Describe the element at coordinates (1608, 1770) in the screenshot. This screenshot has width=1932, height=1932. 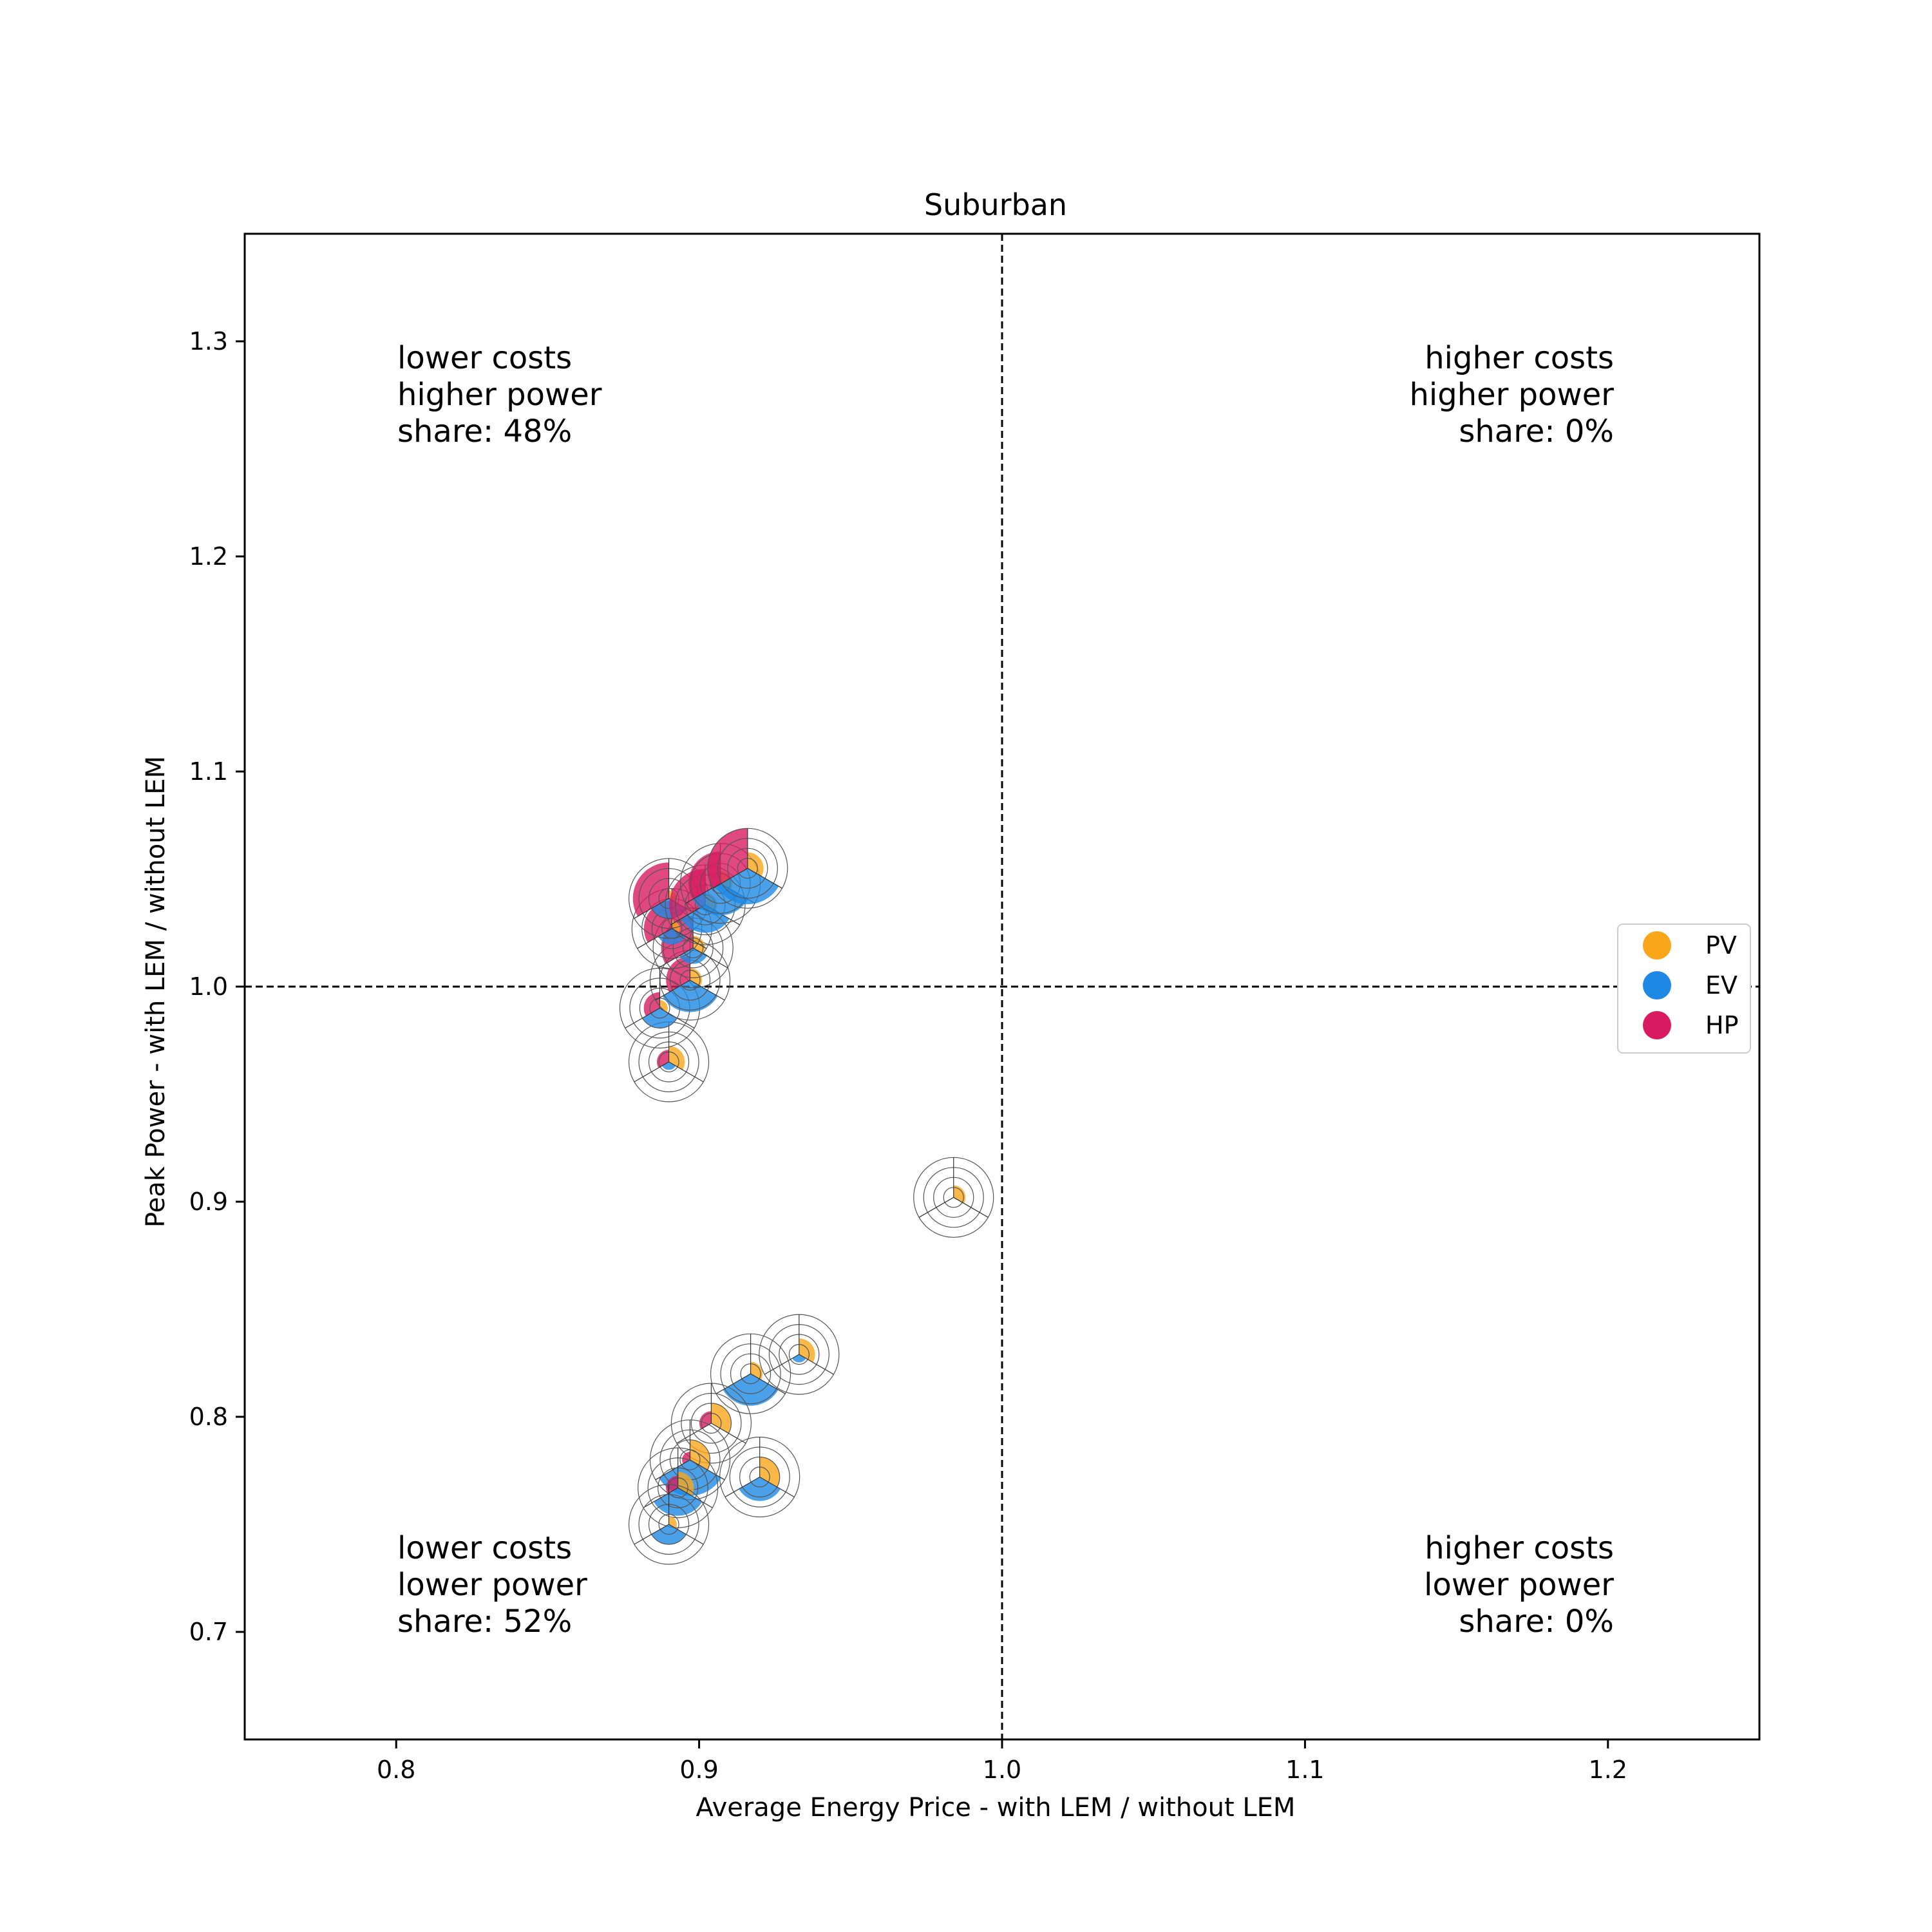
I see `x-tick-label: 1.2` at that location.